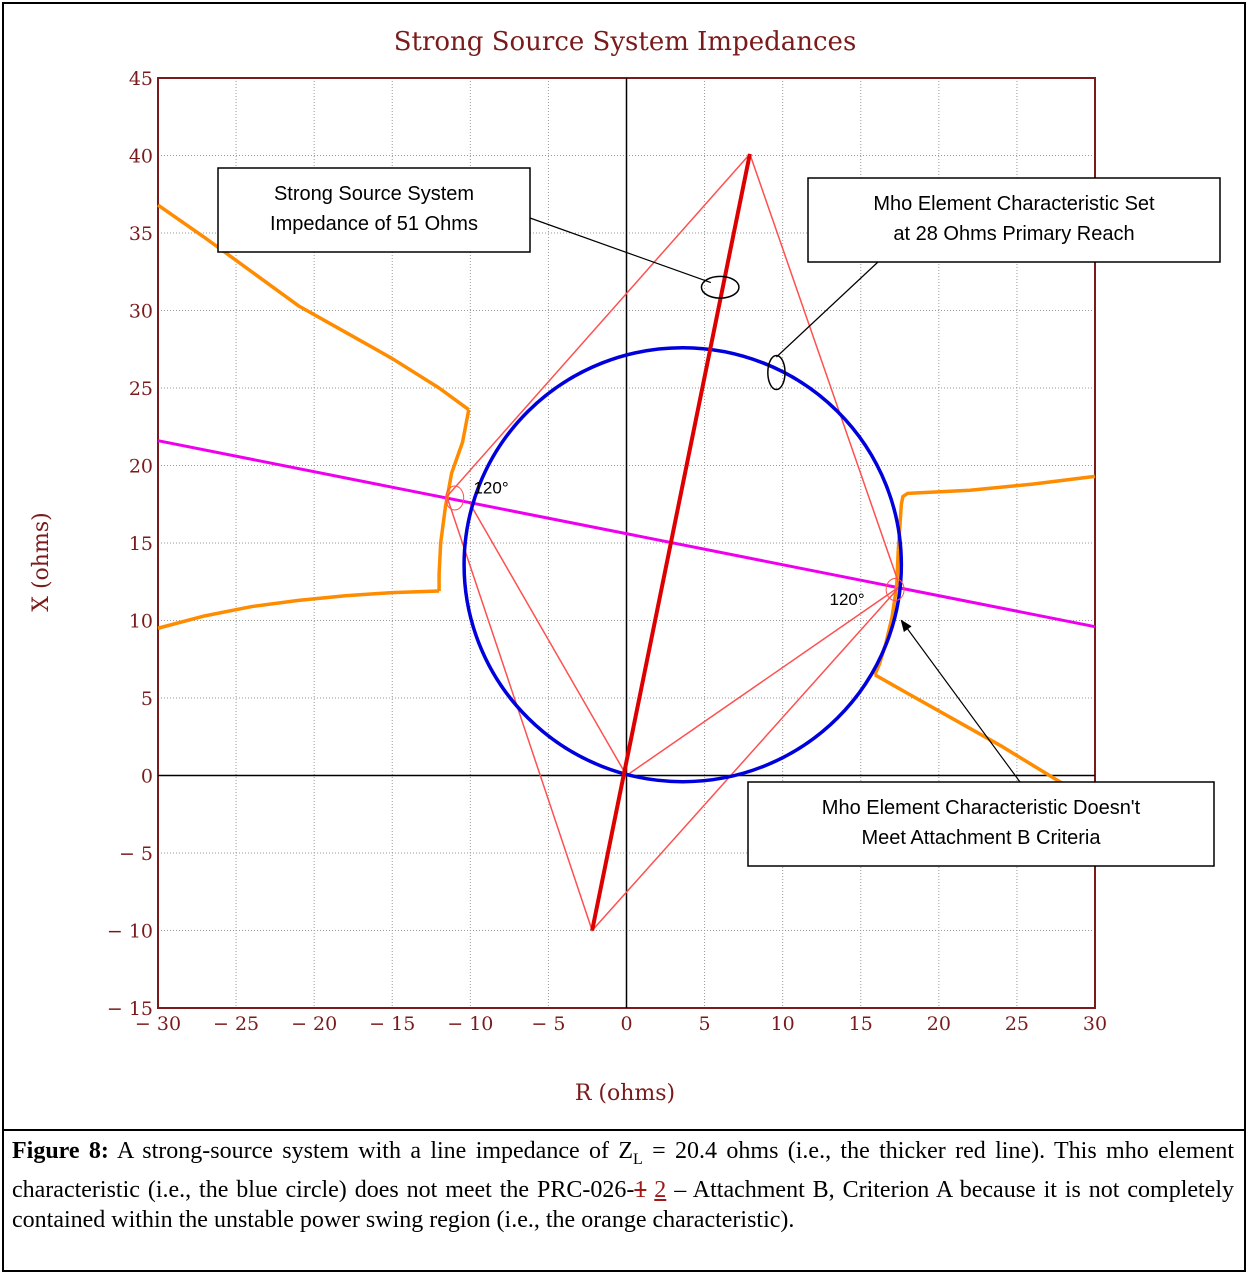 The width and height of the screenshot is (1250, 1277). What do you see at coordinates (141, 234) in the screenshot?
I see `y-tick-label: 35` at bounding box center [141, 234].